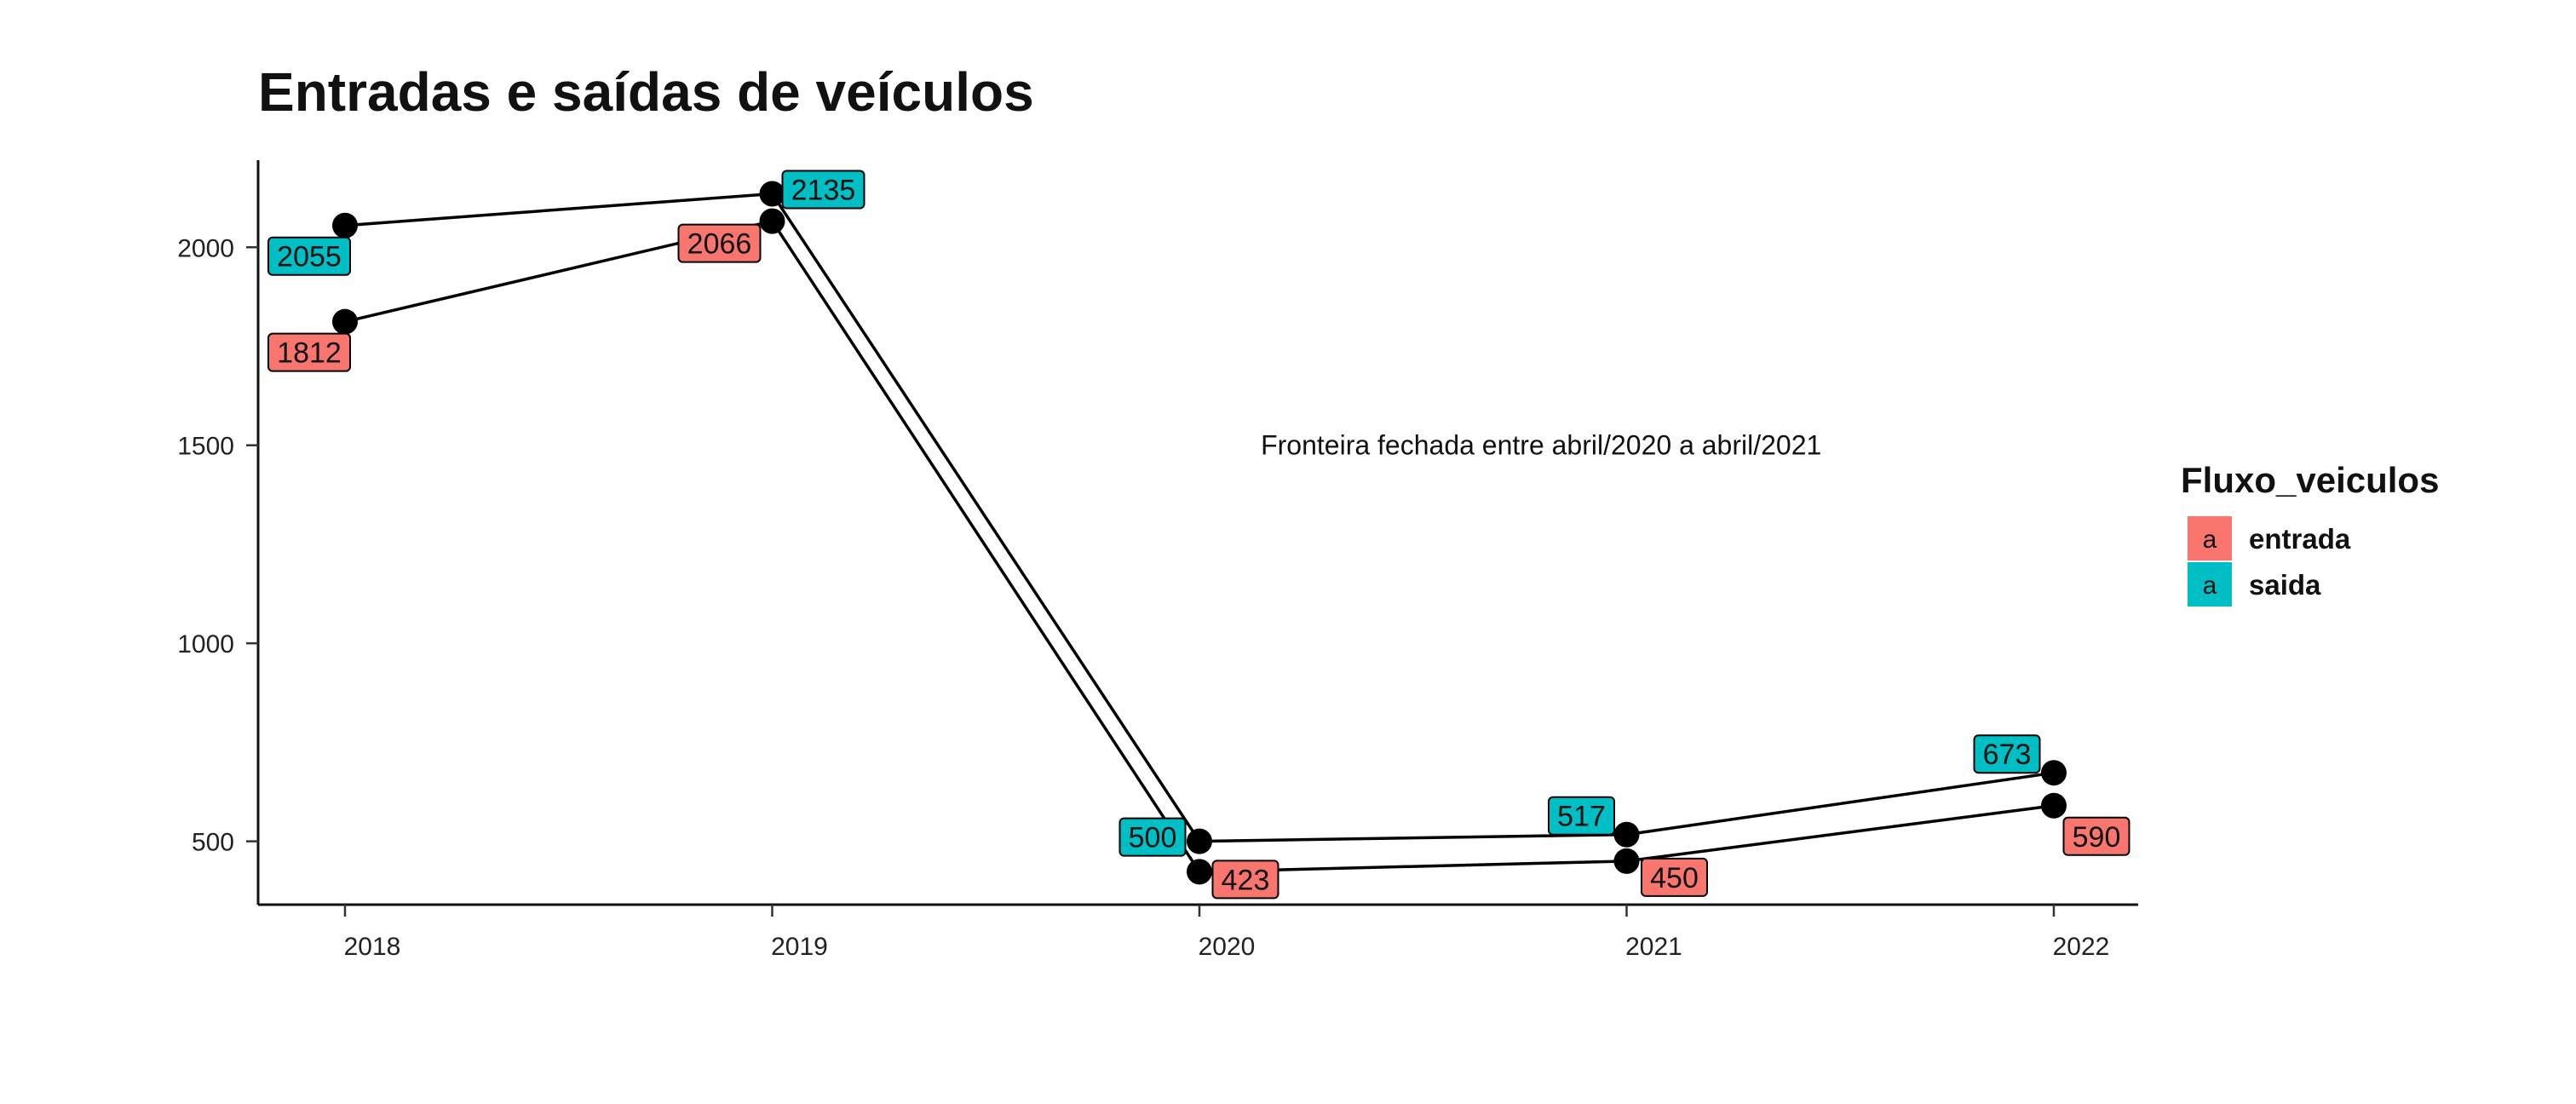 The image size is (2576, 1104). What do you see at coordinates (646, 92) in the screenshot?
I see `chart-title: Entradas e saídas de veículos` at bounding box center [646, 92].